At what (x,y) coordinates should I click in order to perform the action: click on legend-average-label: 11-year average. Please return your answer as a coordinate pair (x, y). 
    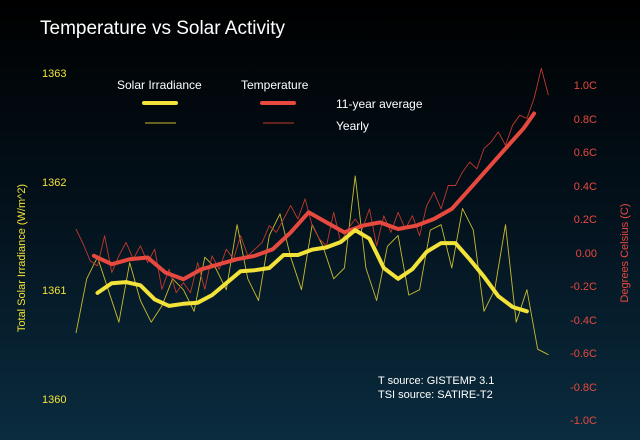
    Looking at the image, I should click on (379, 104).